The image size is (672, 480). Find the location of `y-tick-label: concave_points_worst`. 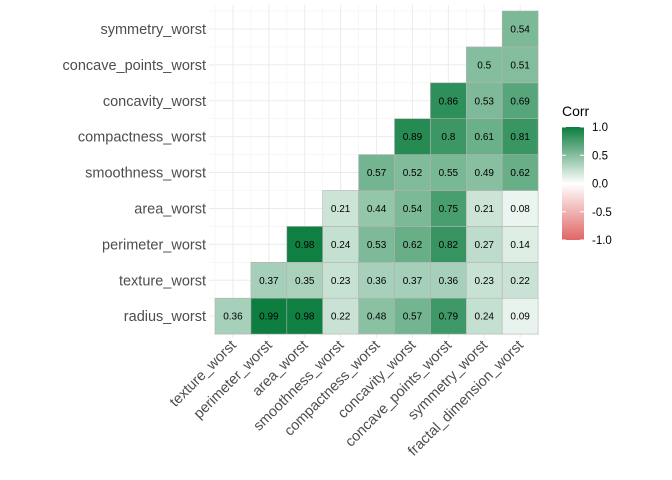

y-tick-label: concave_points_worst is located at coordinates (134, 66).